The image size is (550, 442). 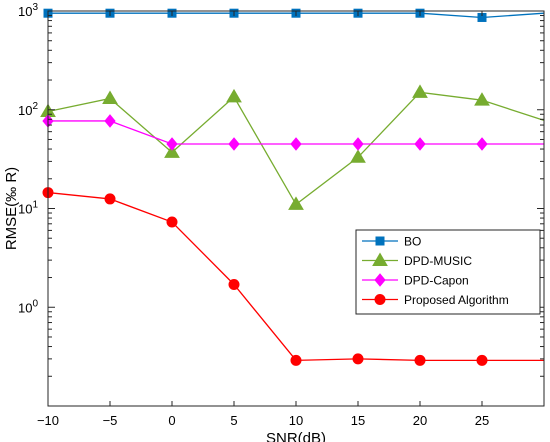 I want to click on x-axis-label: SNR(dB), so click(x=296, y=436).